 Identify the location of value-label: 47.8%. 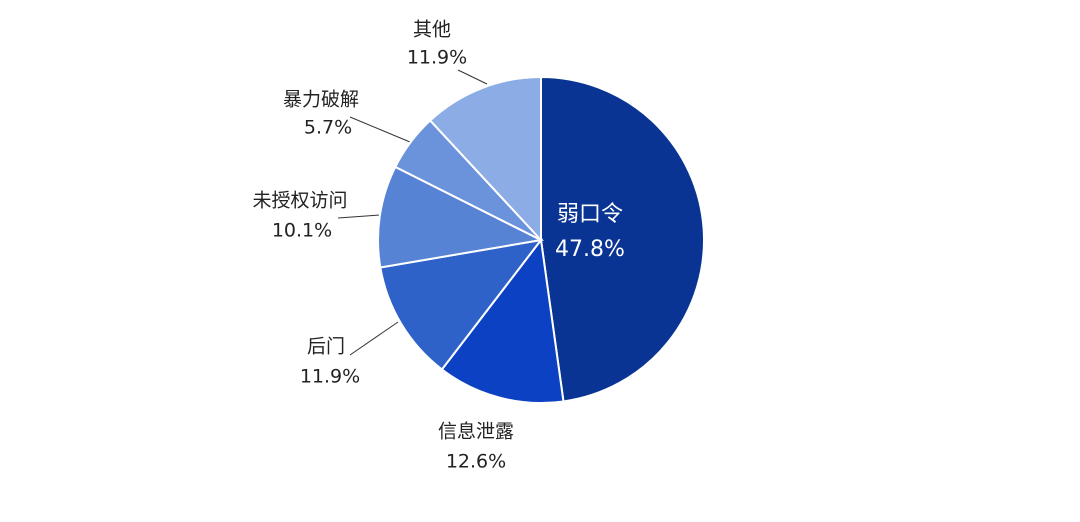
(590, 249).